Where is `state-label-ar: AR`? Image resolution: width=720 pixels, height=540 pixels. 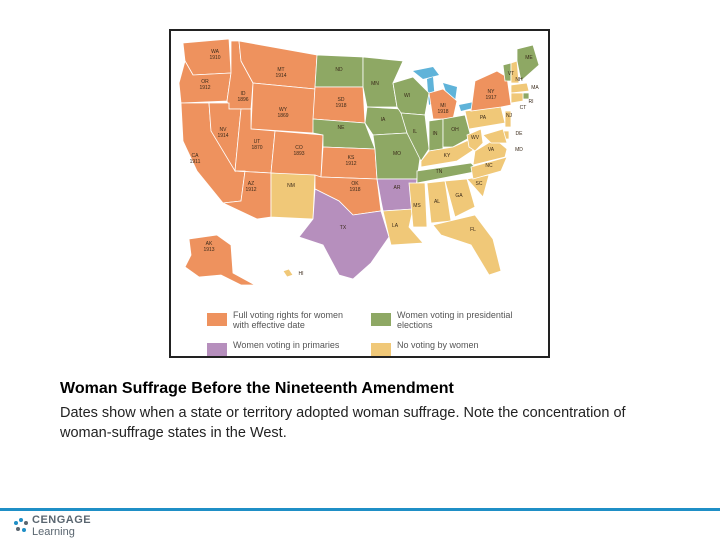 state-label-ar: AR is located at coordinates (397, 188).